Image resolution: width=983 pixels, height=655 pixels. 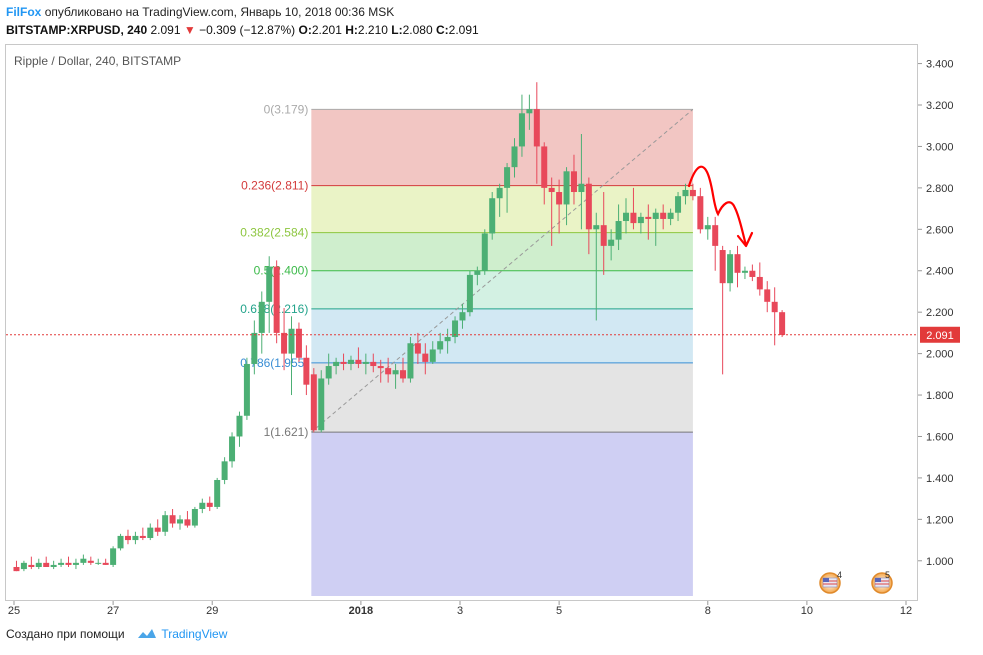 What do you see at coordinates (460, 611) in the screenshot?
I see `x-tick-label: 3` at bounding box center [460, 611].